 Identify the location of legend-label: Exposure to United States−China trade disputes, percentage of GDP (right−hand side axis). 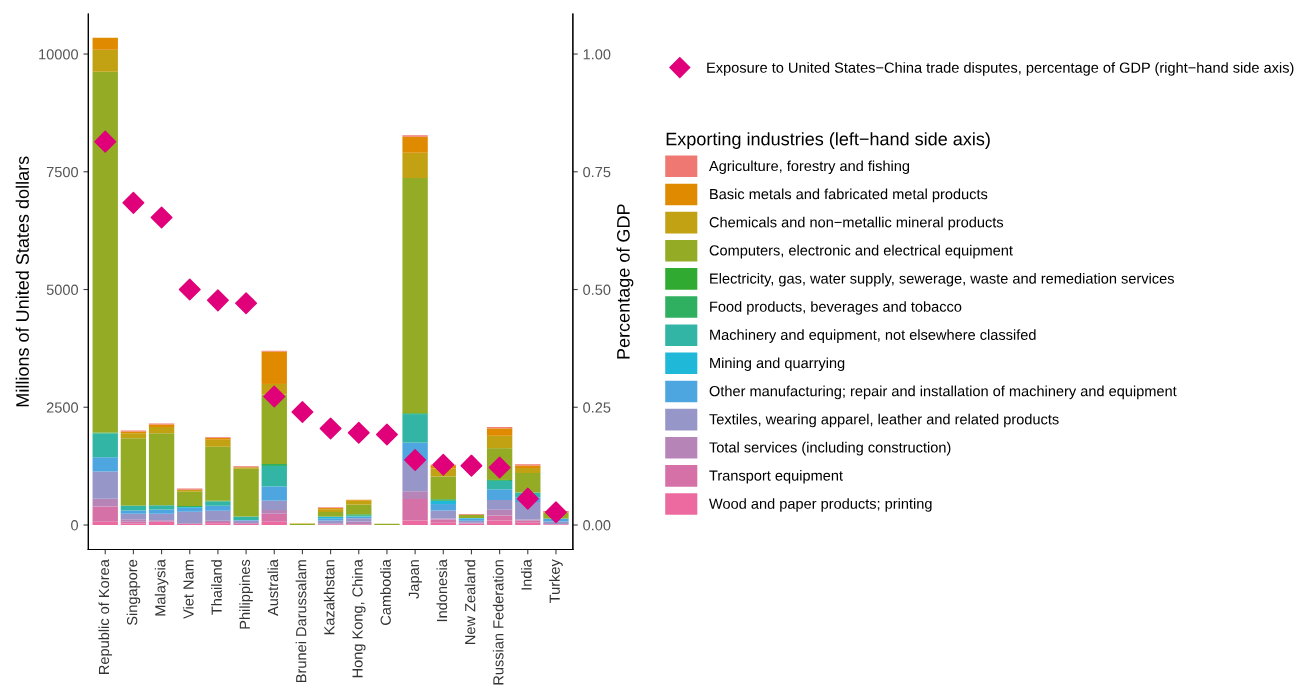
(1000, 69).